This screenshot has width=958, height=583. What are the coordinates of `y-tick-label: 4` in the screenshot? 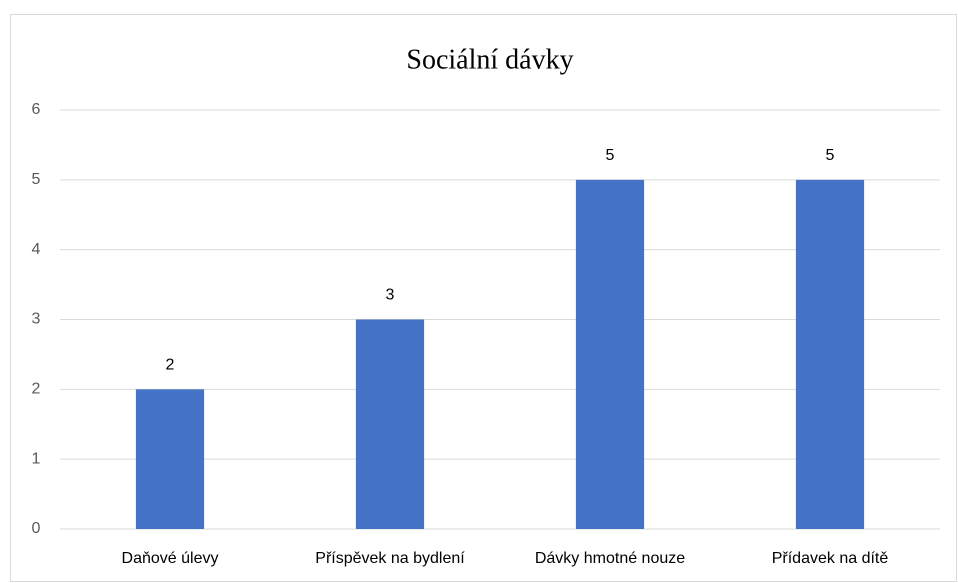 It's located at (36, 249).